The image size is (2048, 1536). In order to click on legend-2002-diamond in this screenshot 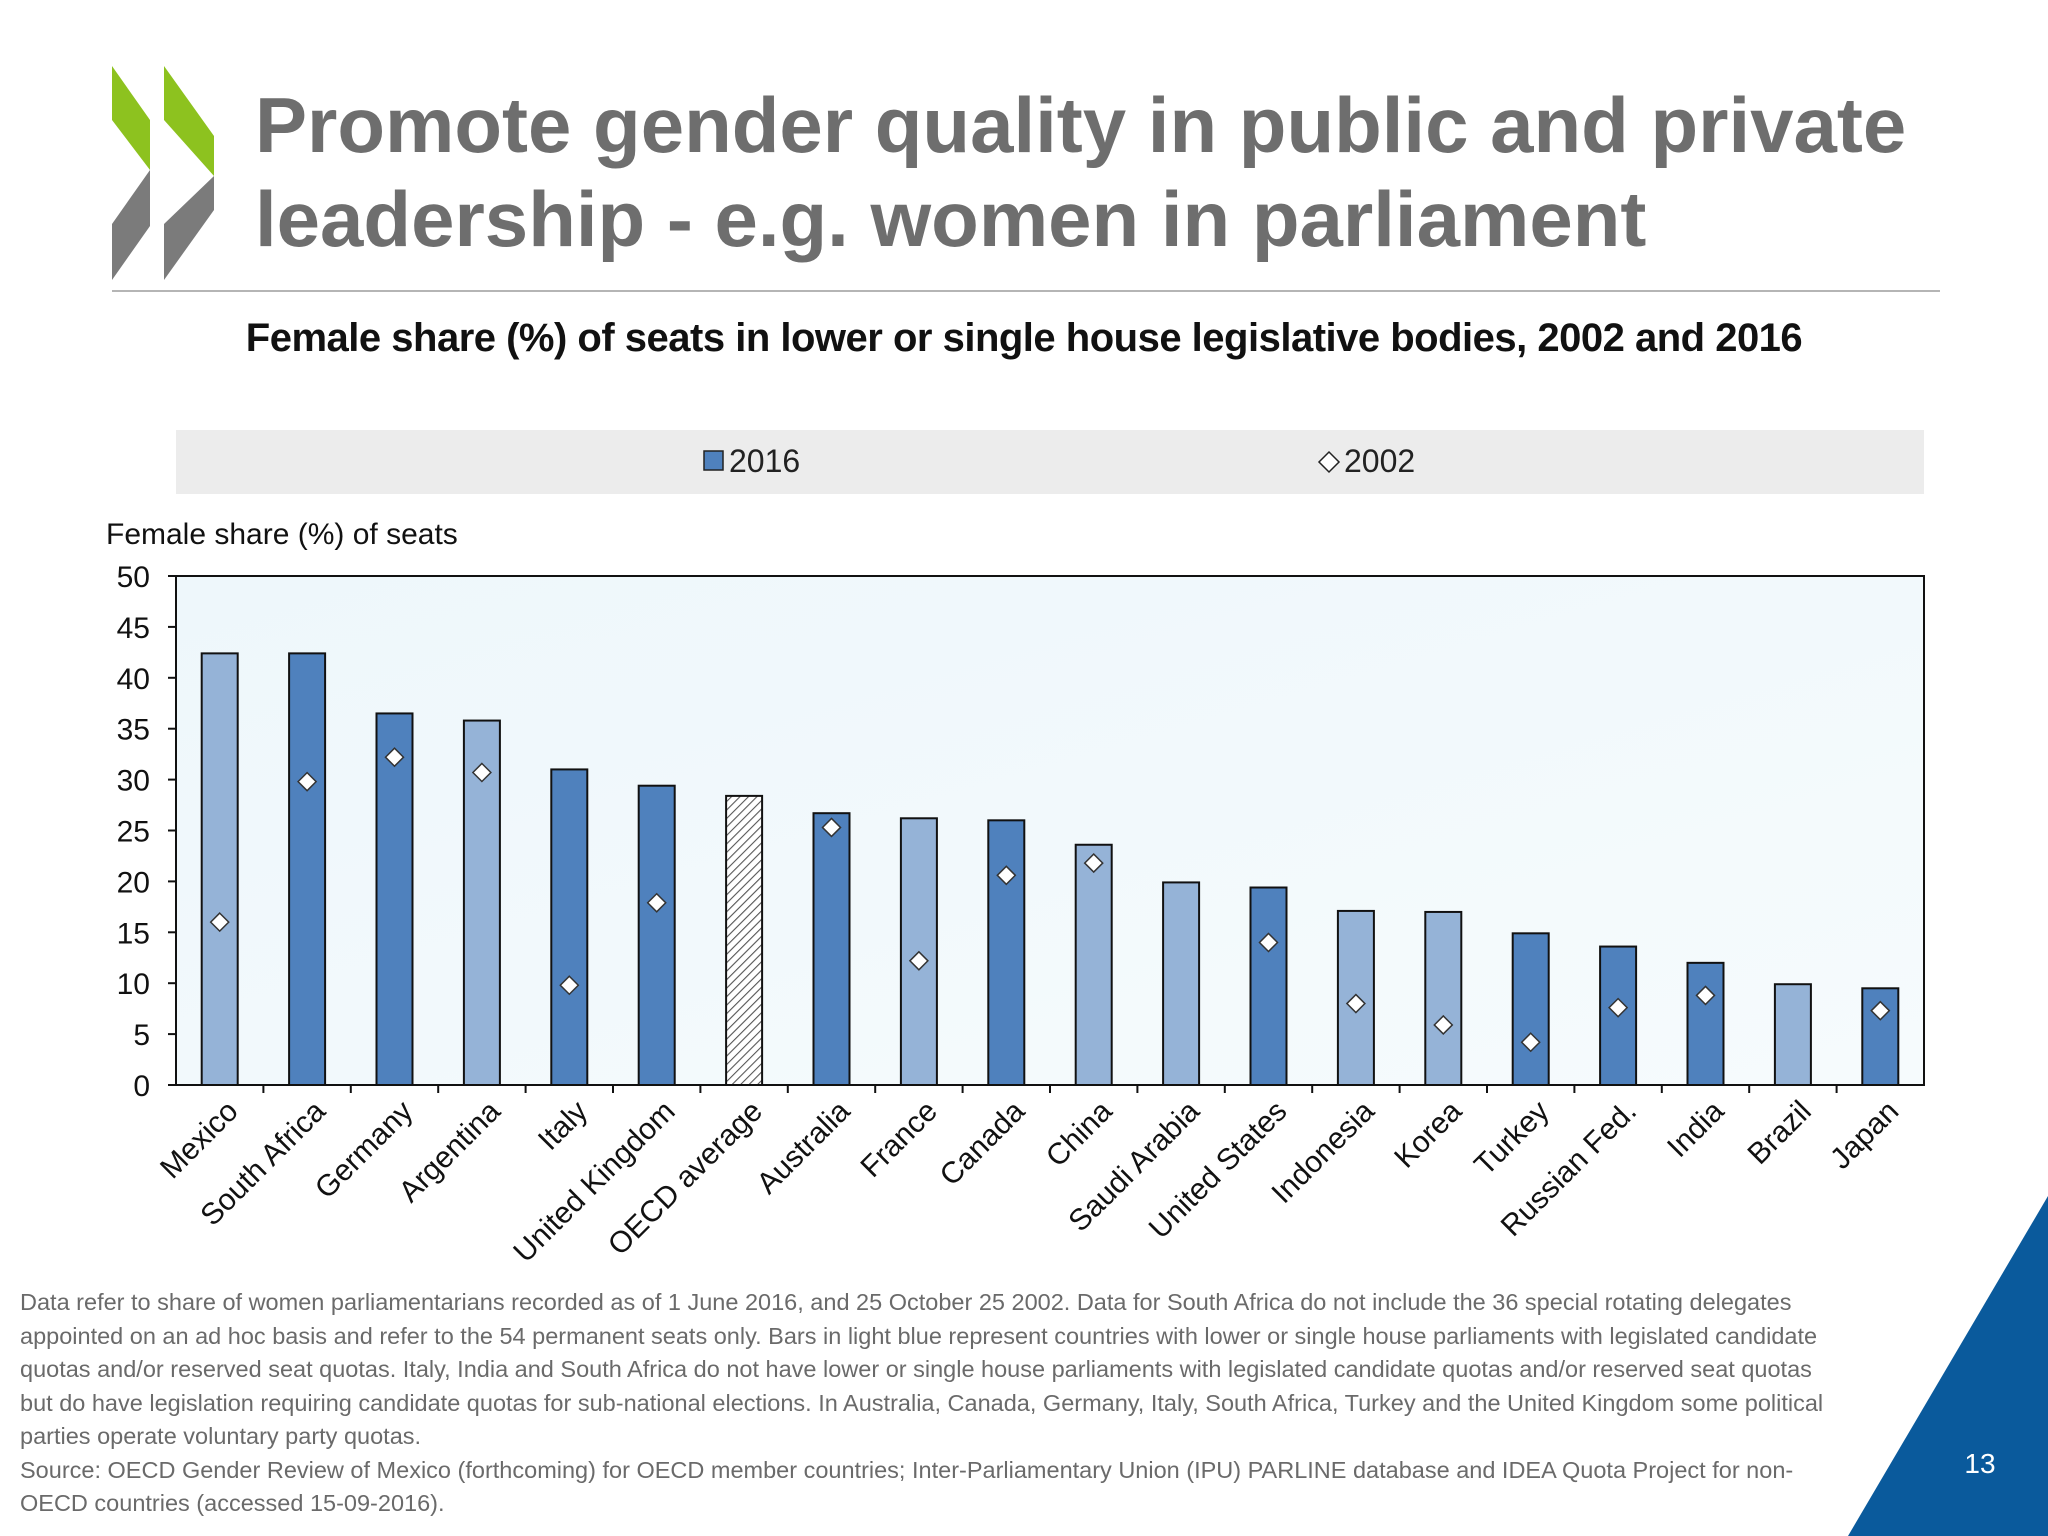, I will do `click(1329, 462)`.